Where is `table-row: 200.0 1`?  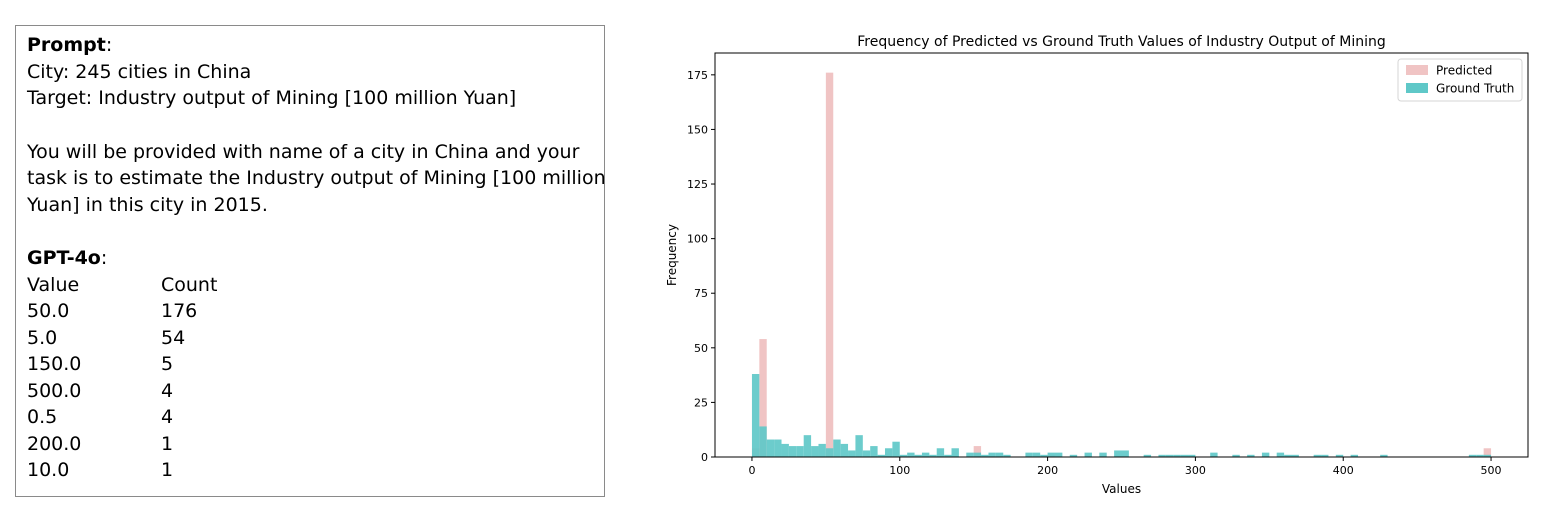
table-row: 200.0 1 is located at coordinates (310, 444).